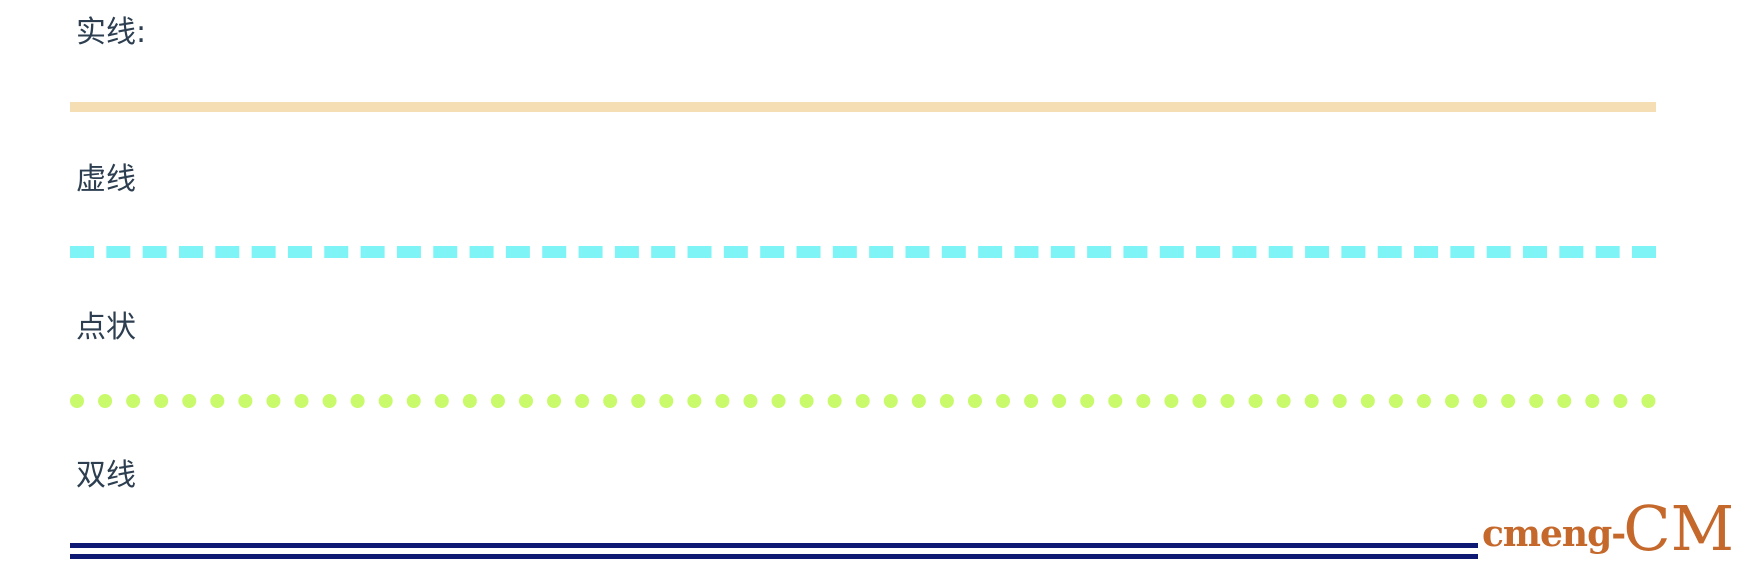 The width and height of the screenshot is (1758, 584). What do you see at coordinates (106, 327) in the screenshot?
I see `dotted-line-label: 点状` at bounding box center [106, 327].